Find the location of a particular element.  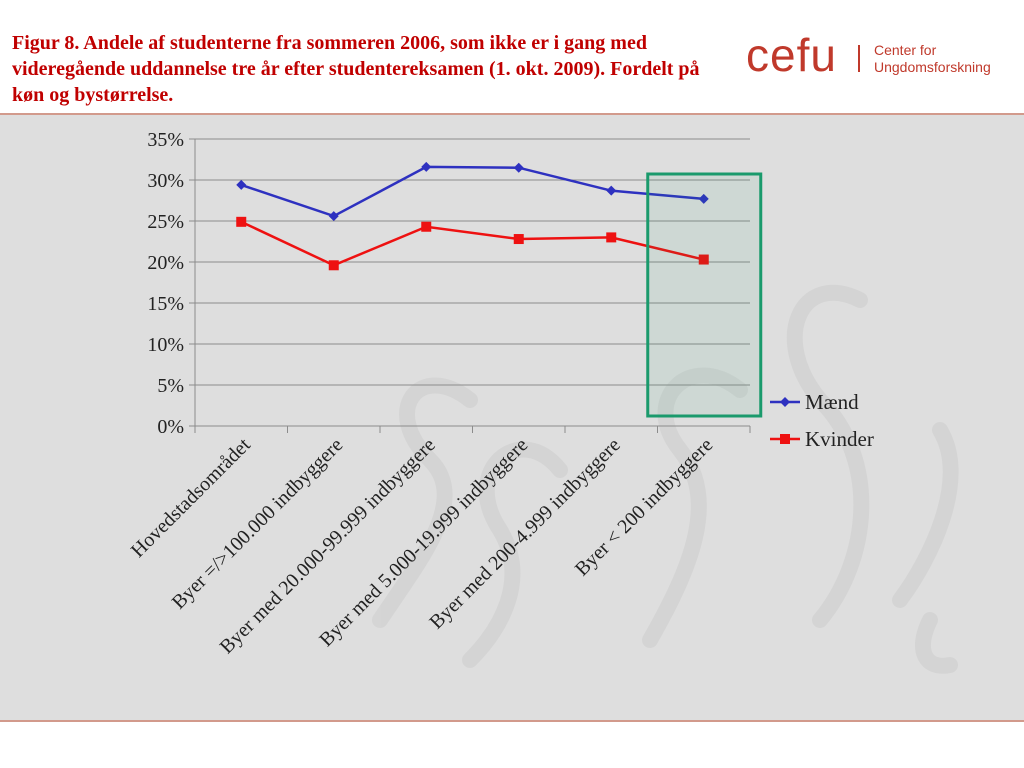

logo-divider is located at coordinates (859, 58).